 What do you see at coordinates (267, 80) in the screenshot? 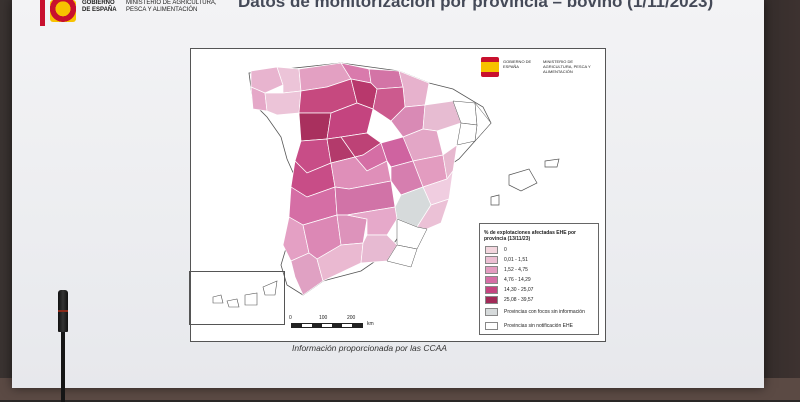
I see `province-a-coruna` at bounding box center [267, 80].